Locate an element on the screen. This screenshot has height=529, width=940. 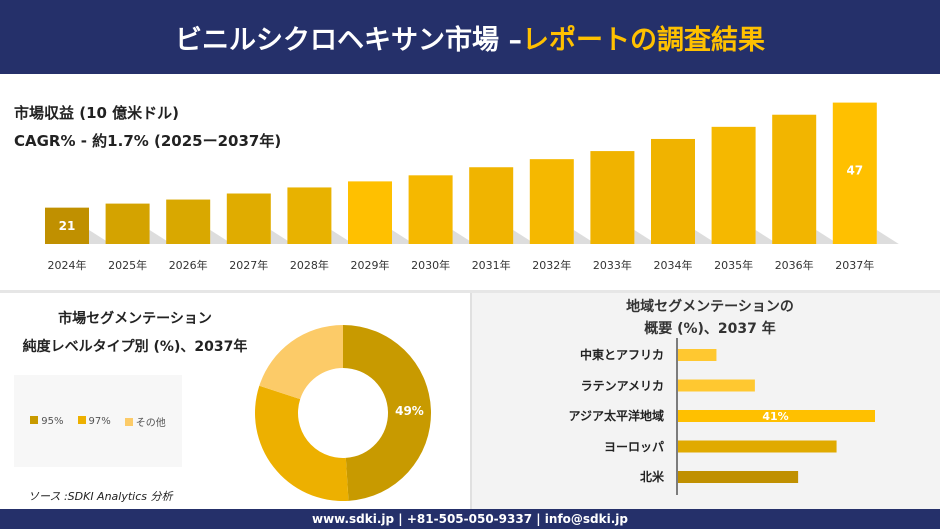
region-label: アジア太平洋地域 is located at coordinates (616, 416).